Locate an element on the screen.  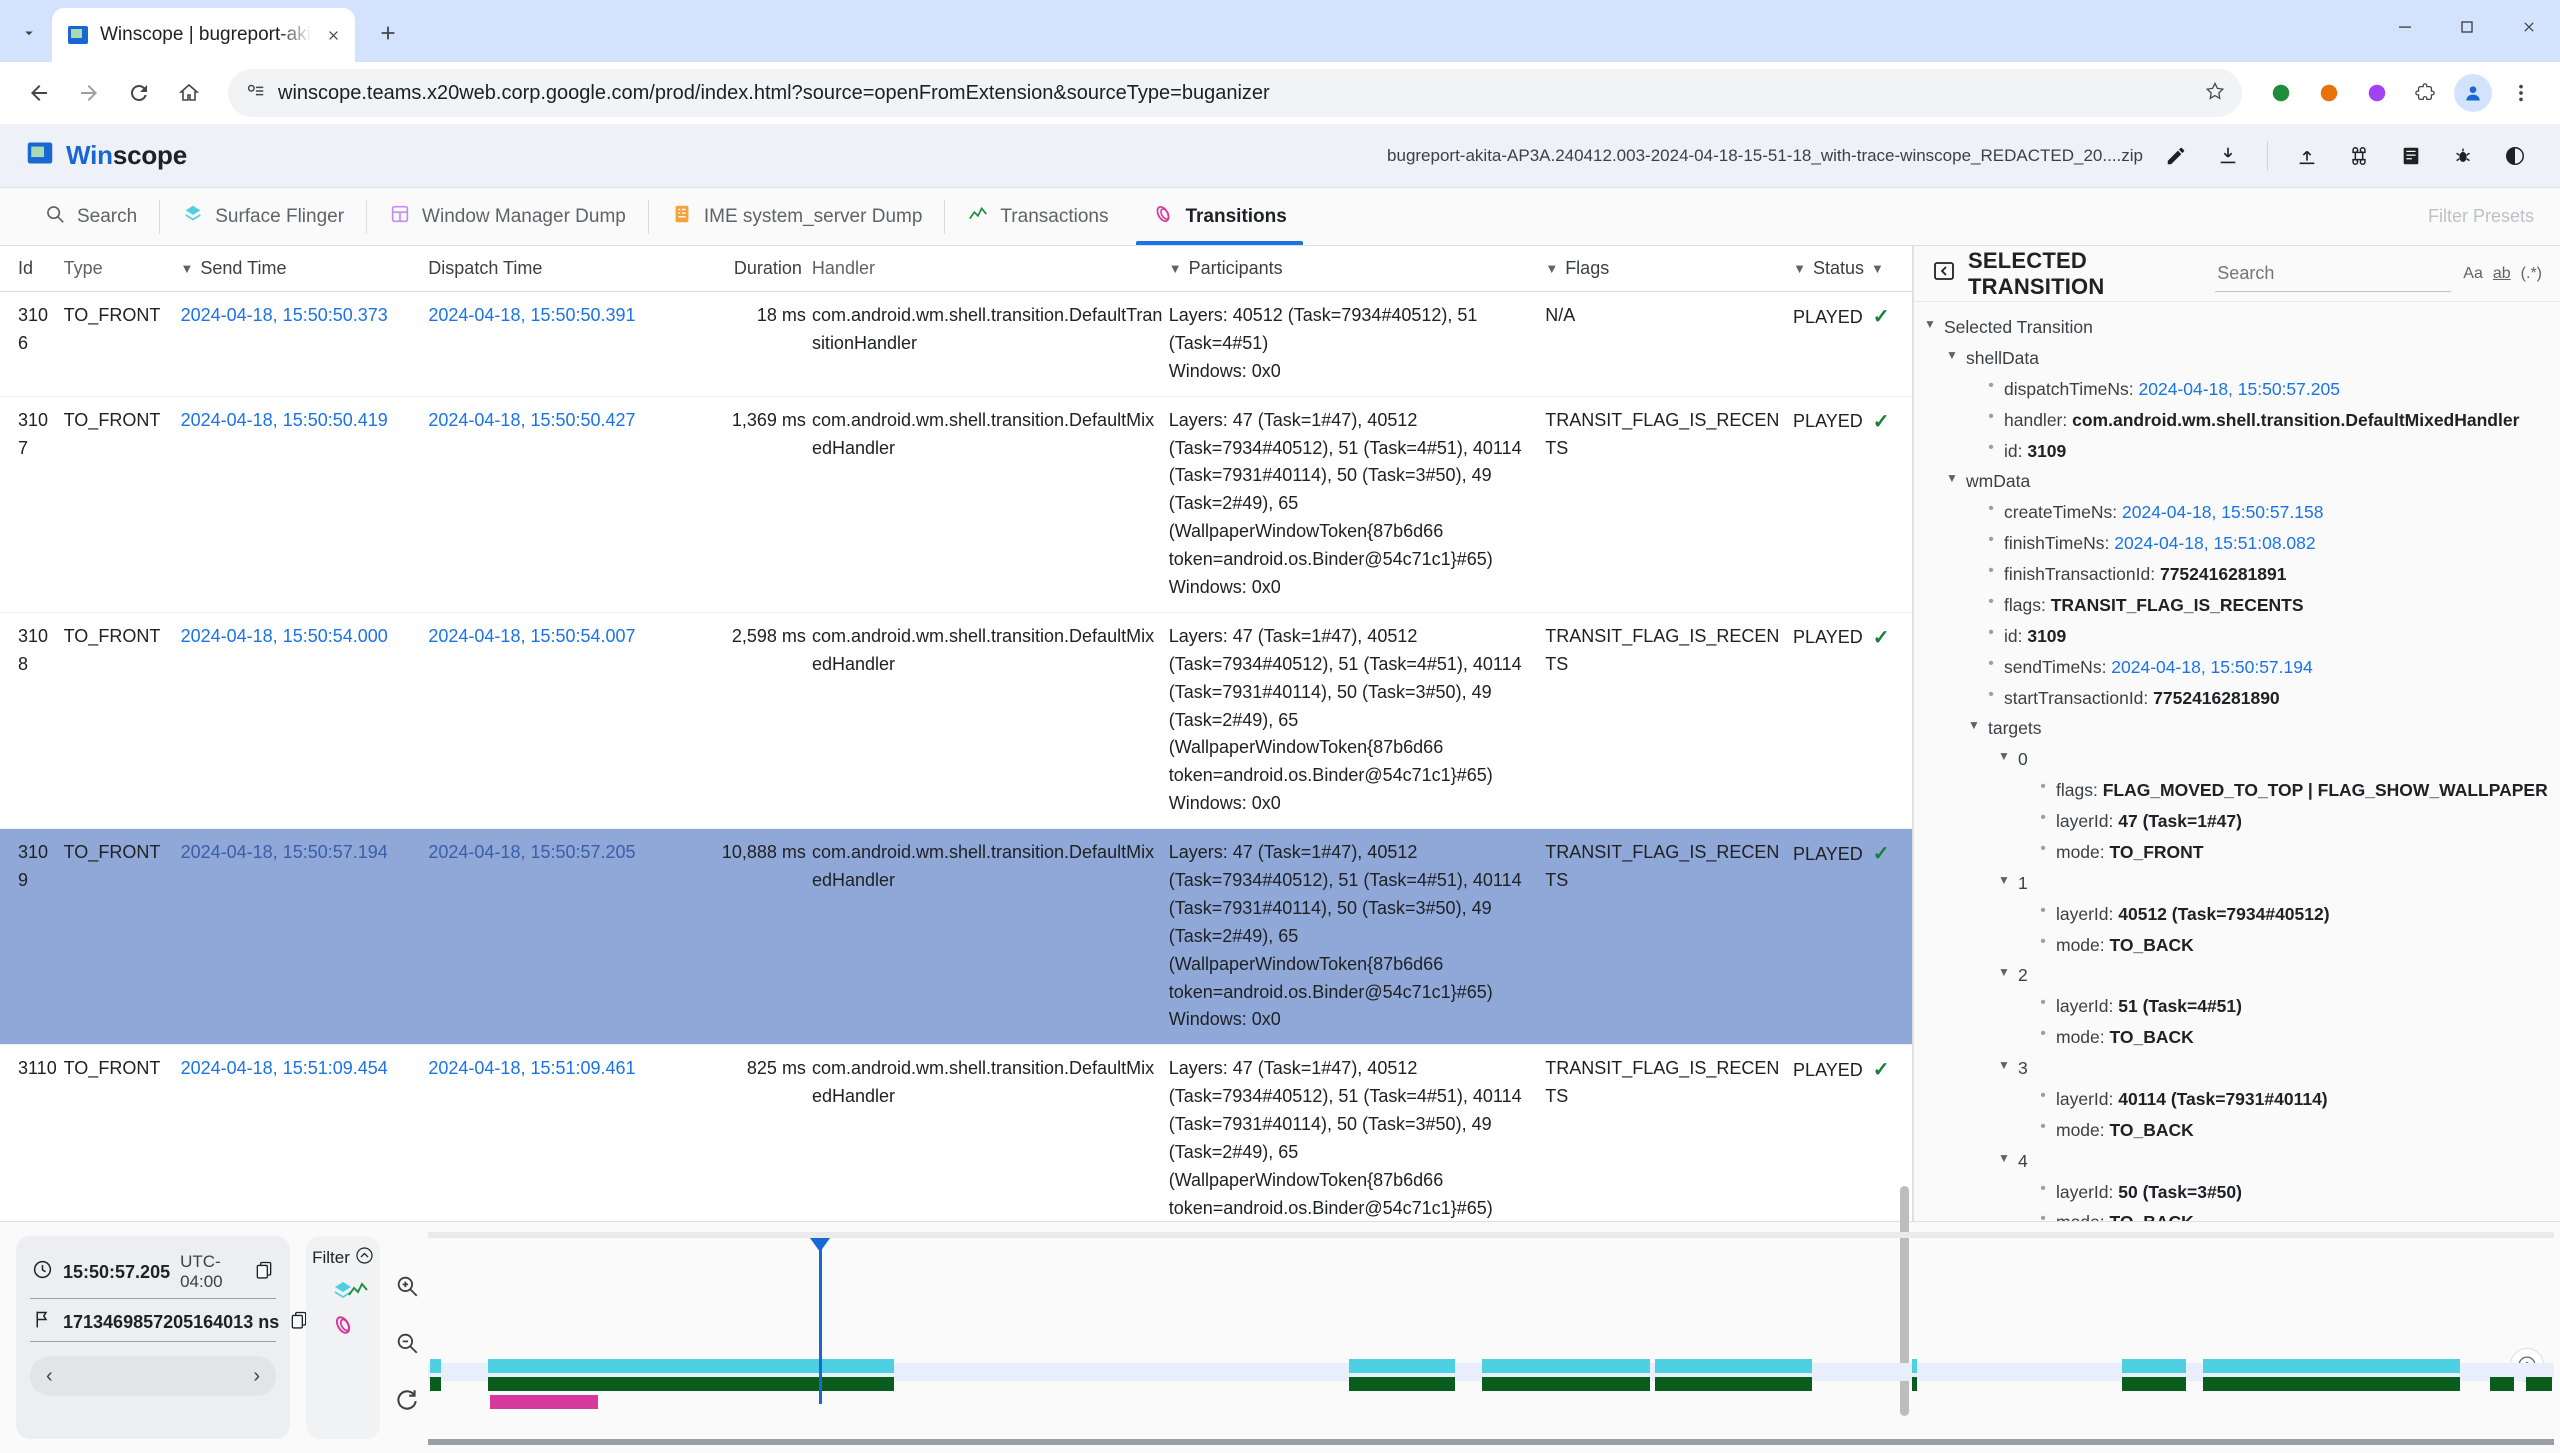
cell-send-time: 2024-04-18, 15:51:09.454 is located at coordinates (305, 1069).